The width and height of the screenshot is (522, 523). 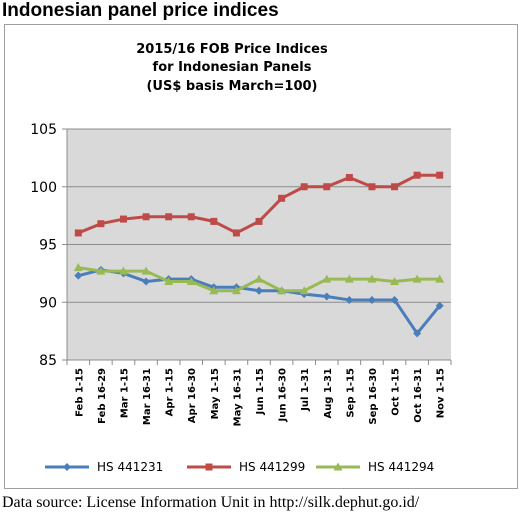 I want to click on x-tick-label: May 16-31, so click(x=237, y=397).